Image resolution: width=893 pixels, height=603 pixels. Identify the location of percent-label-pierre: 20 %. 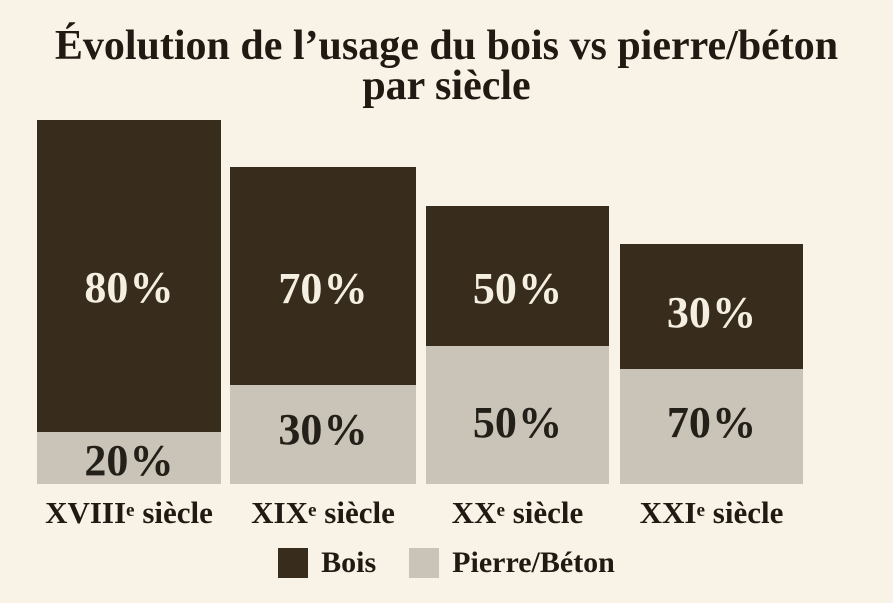
(129, 460).